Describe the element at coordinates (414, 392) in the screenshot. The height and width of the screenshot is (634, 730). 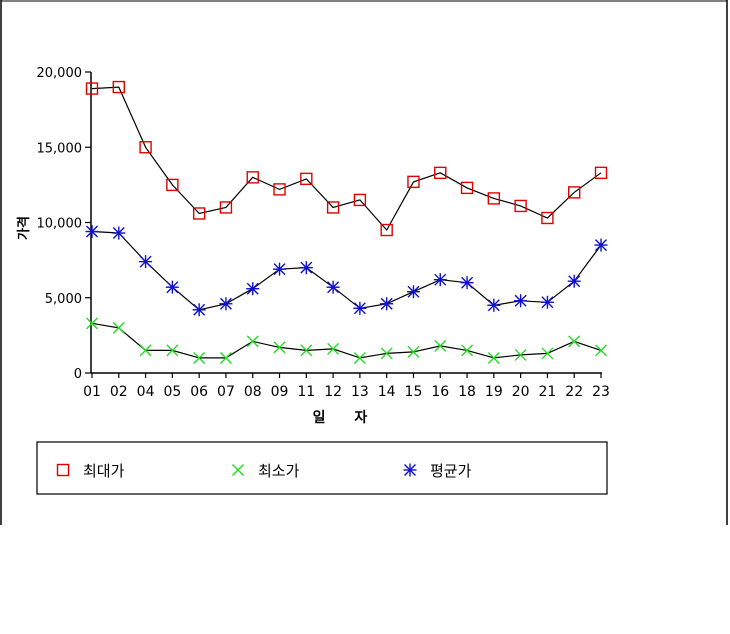
I see `x-tick-label: 15` at that location.